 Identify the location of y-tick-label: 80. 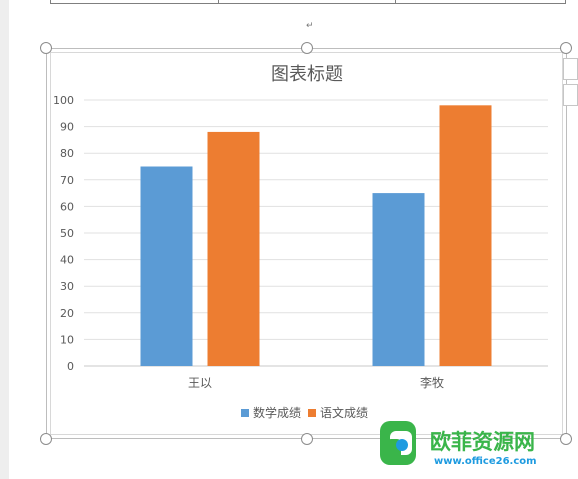
(67, 153).